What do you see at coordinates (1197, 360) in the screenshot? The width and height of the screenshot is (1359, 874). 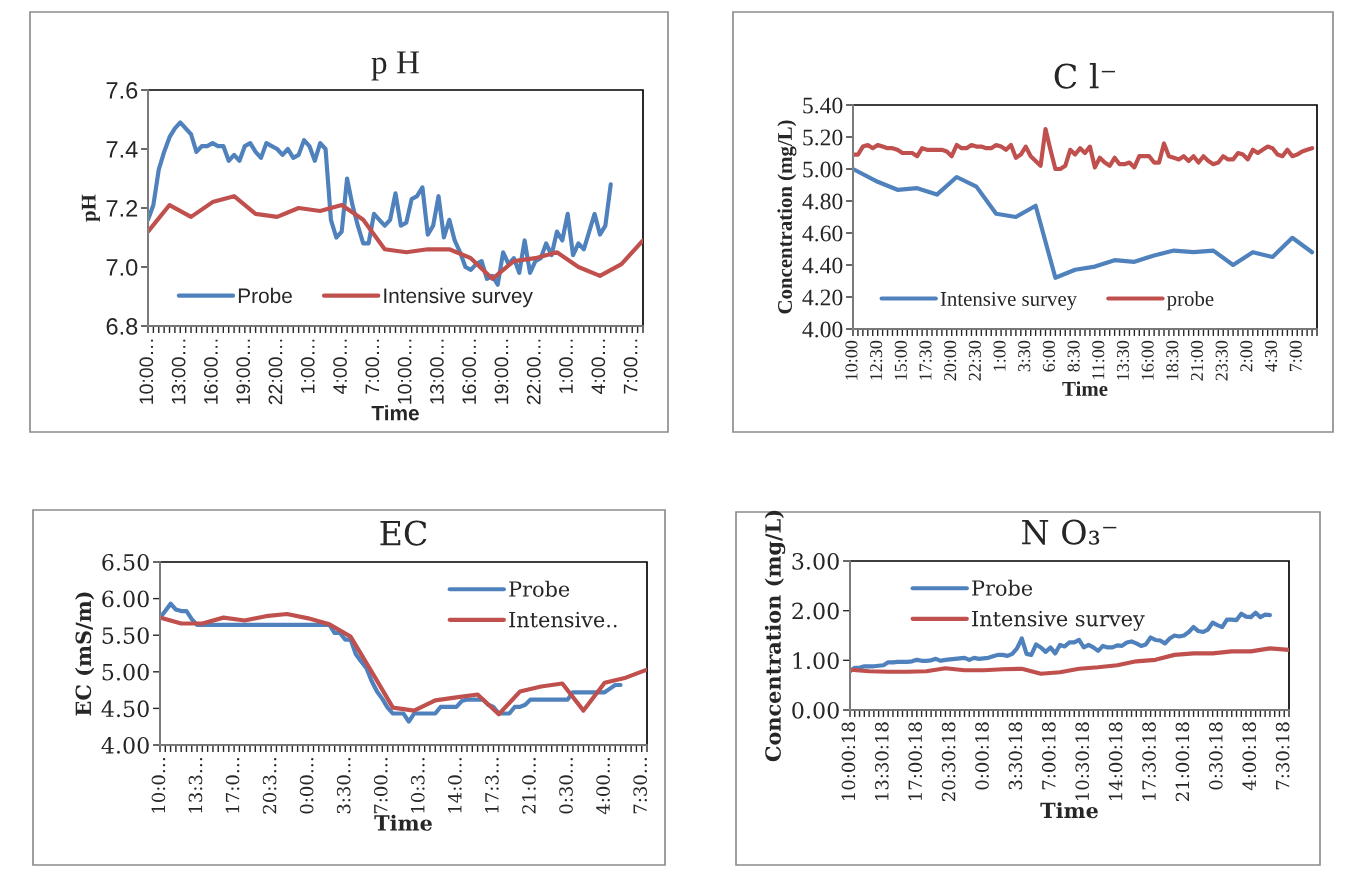 I see `x-tick-label: 21:00` at bounding box center [1197, 360].